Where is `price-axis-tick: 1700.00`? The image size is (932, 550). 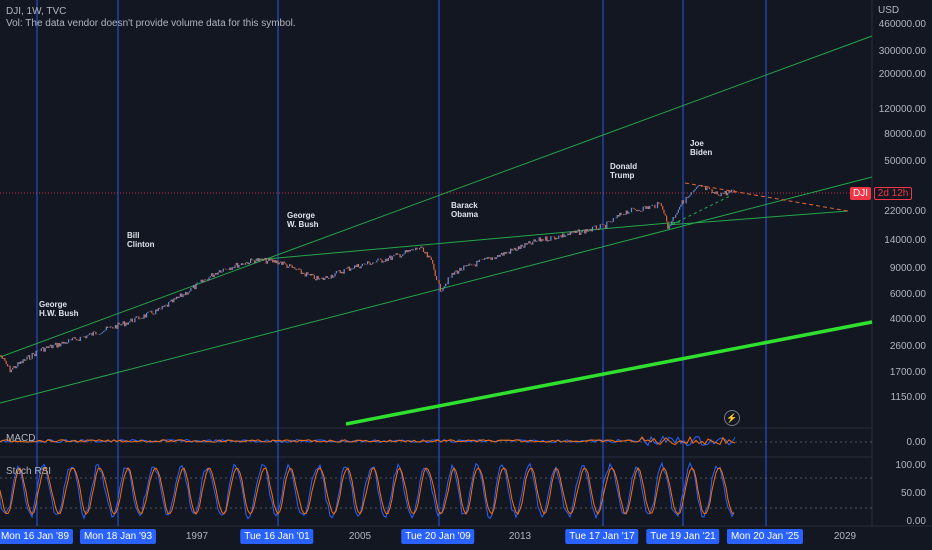
price-axis-tick: 1700.00 is located at coordinates (907, 372).